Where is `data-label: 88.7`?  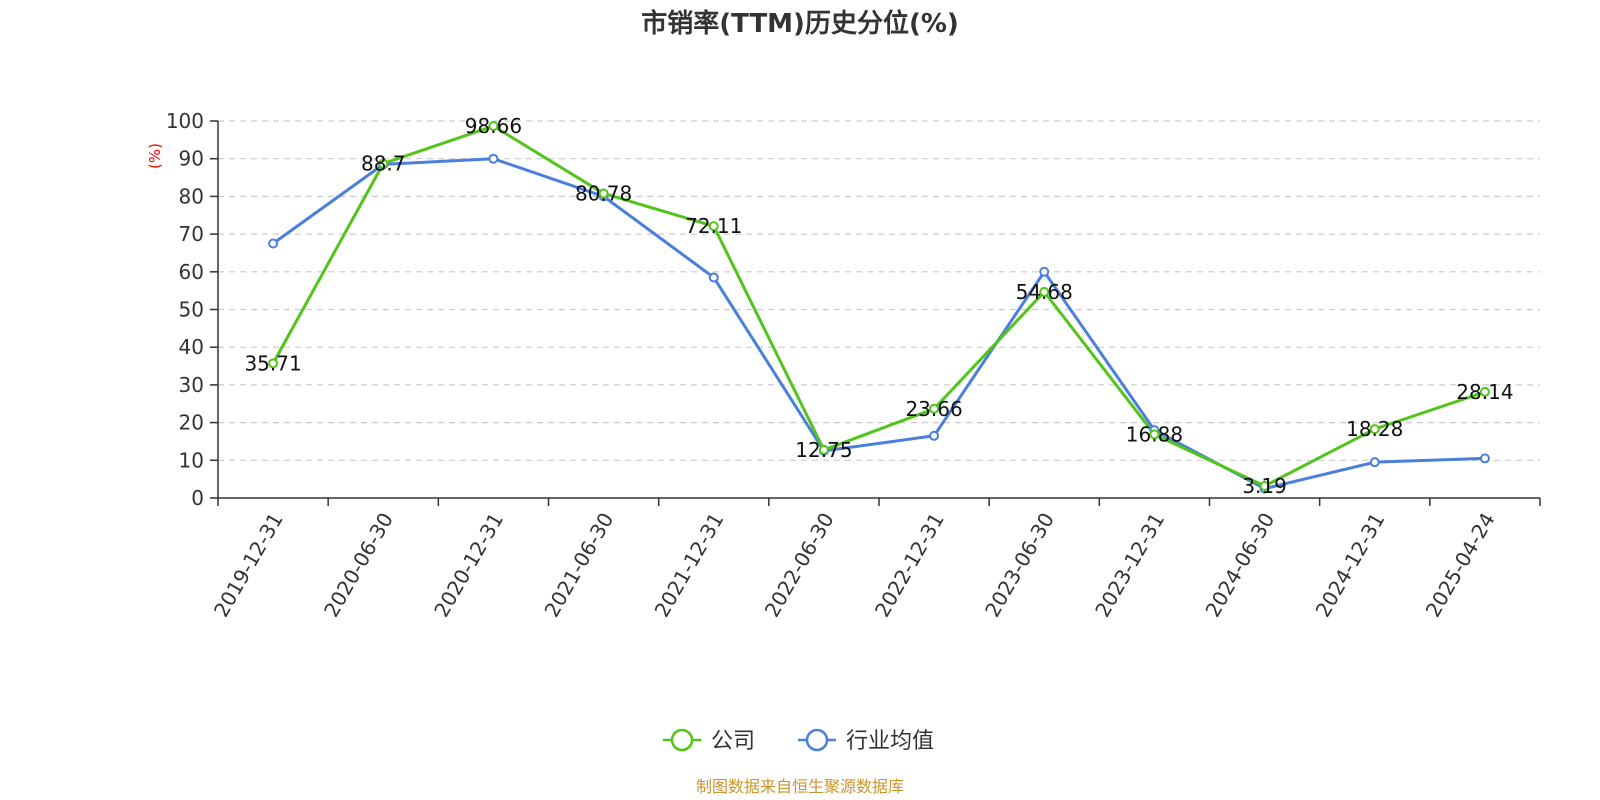
data-label: 88.7 is located at coordinates (383, 164).